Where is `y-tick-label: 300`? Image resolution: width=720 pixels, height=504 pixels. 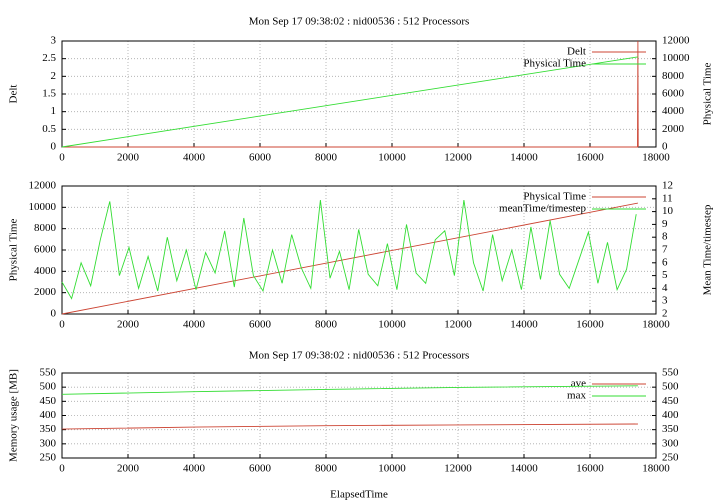 y-tick-label: 300 is located at coordinates (48, 443).